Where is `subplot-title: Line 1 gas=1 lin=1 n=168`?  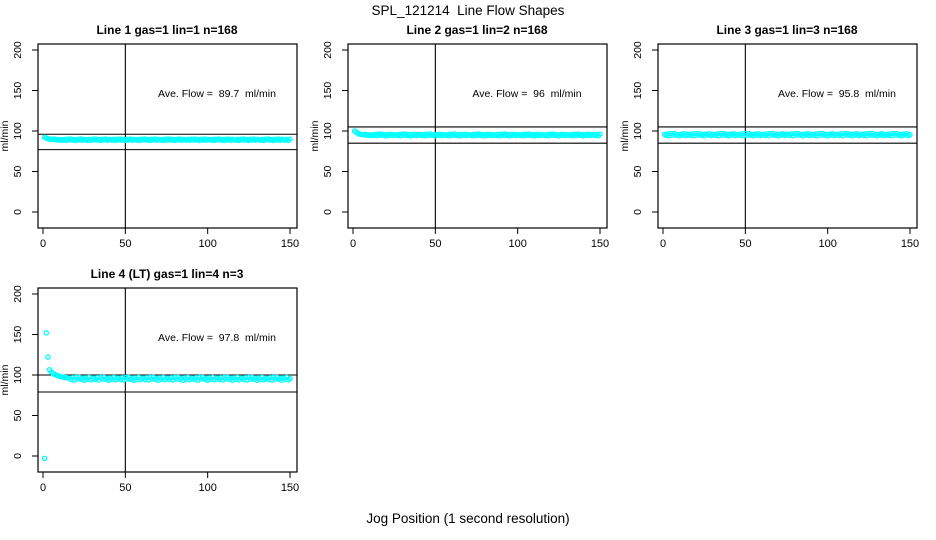 subplot-title: Line 1 gas=1 lin=1 n=168 is located at coordinates (166, 30).